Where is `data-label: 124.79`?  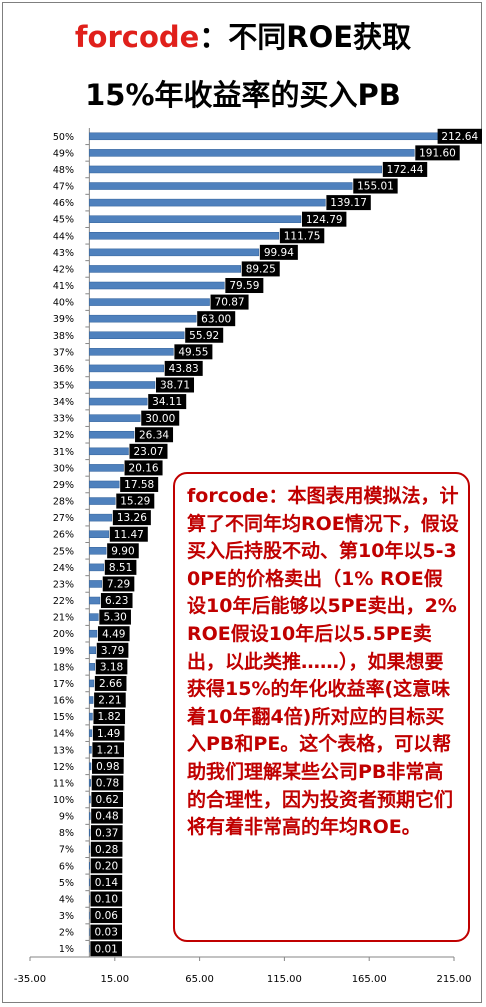 data-label: 124.79 is located at coordinates (324, 220).